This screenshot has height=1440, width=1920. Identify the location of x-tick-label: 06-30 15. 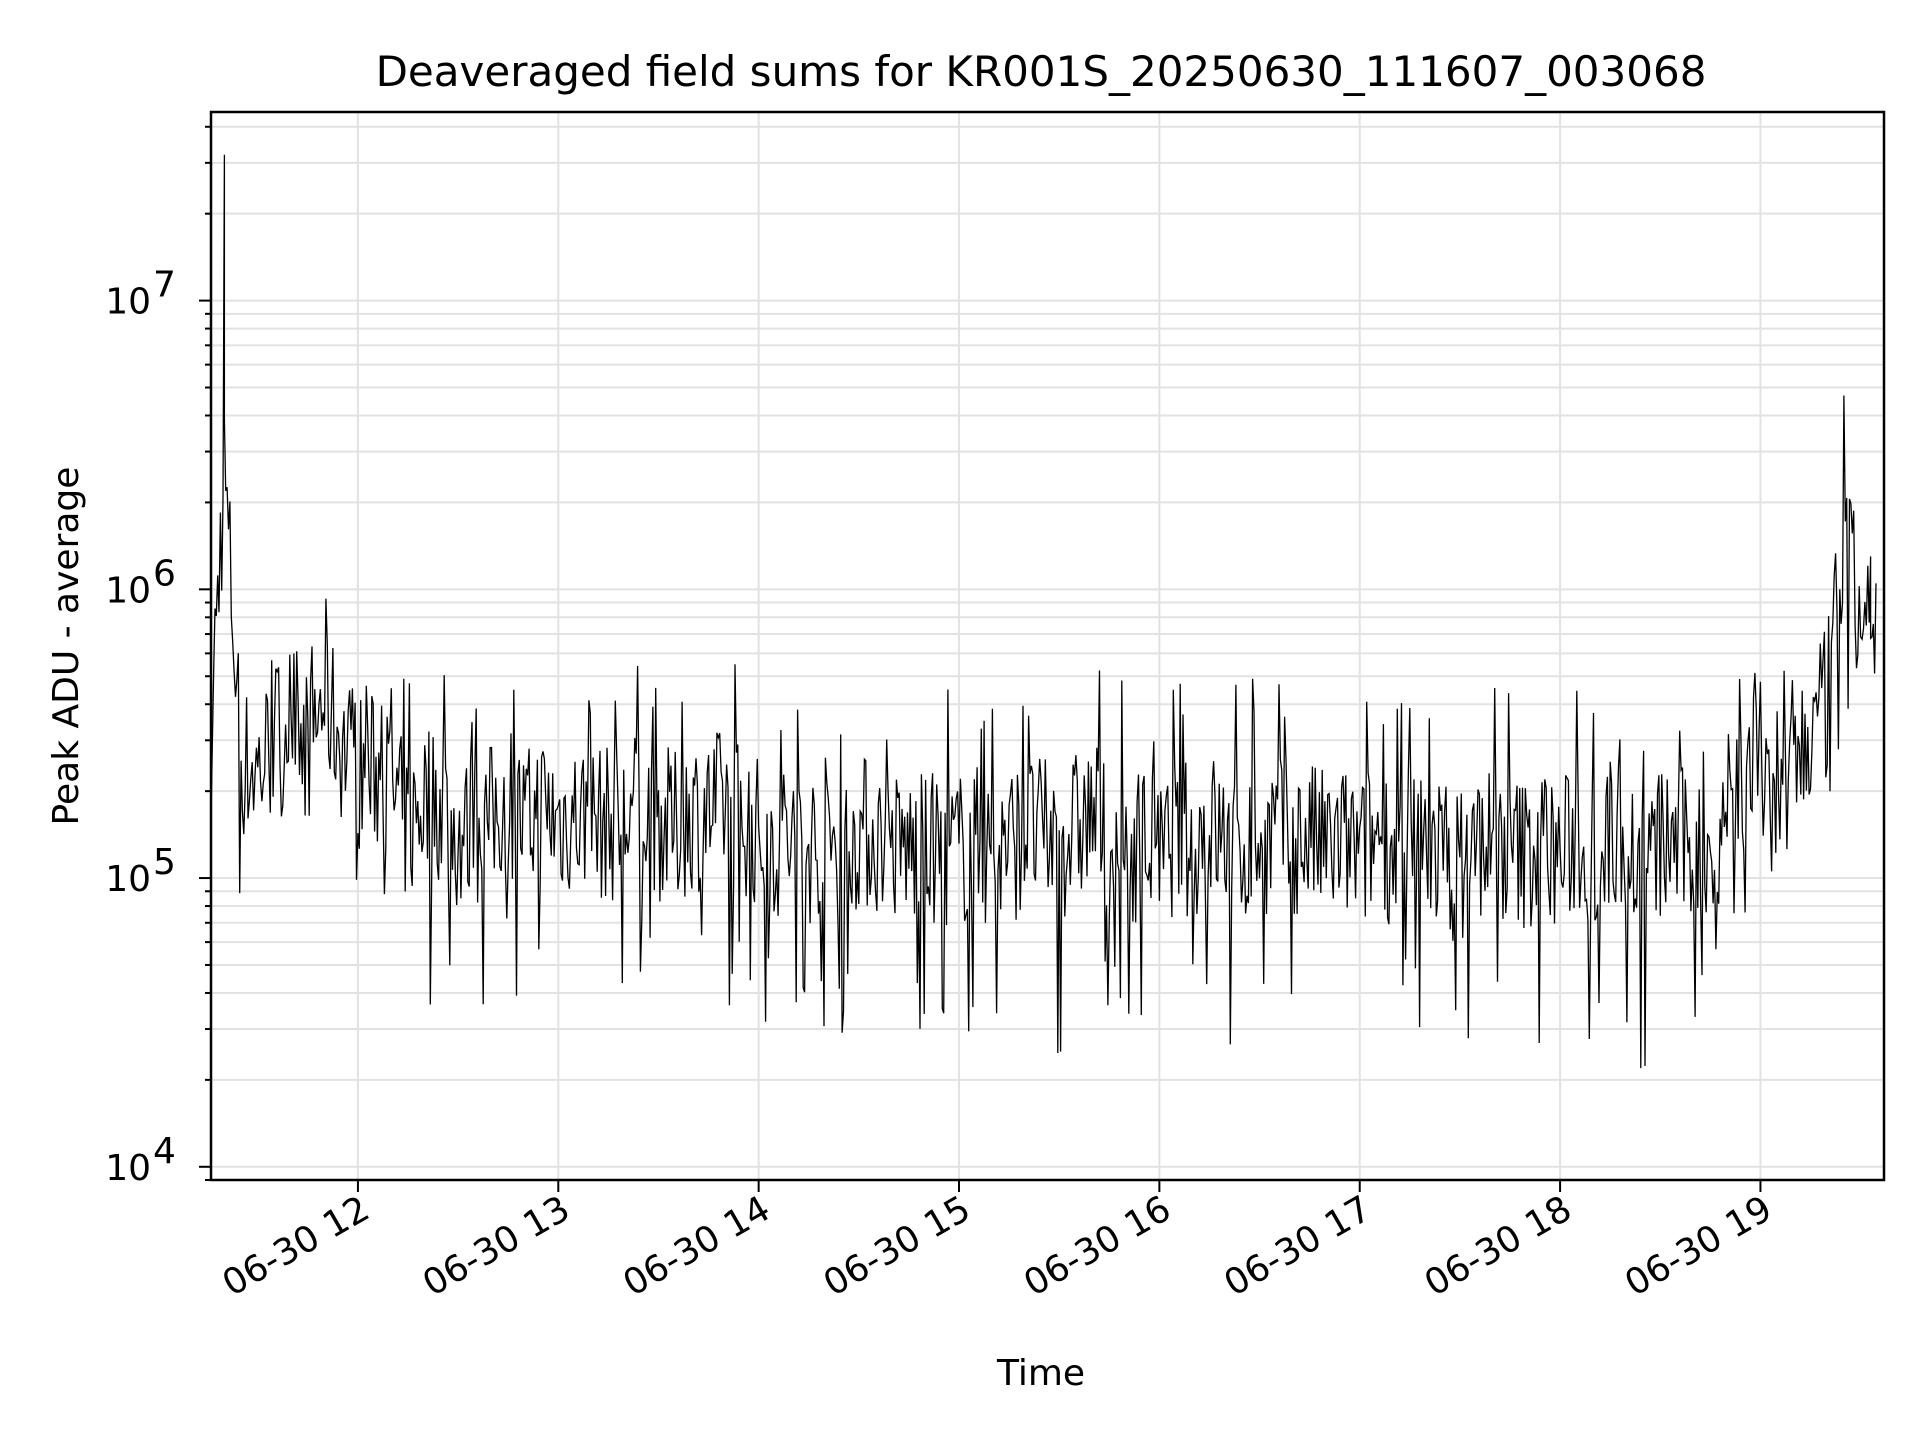
(897, 1246).